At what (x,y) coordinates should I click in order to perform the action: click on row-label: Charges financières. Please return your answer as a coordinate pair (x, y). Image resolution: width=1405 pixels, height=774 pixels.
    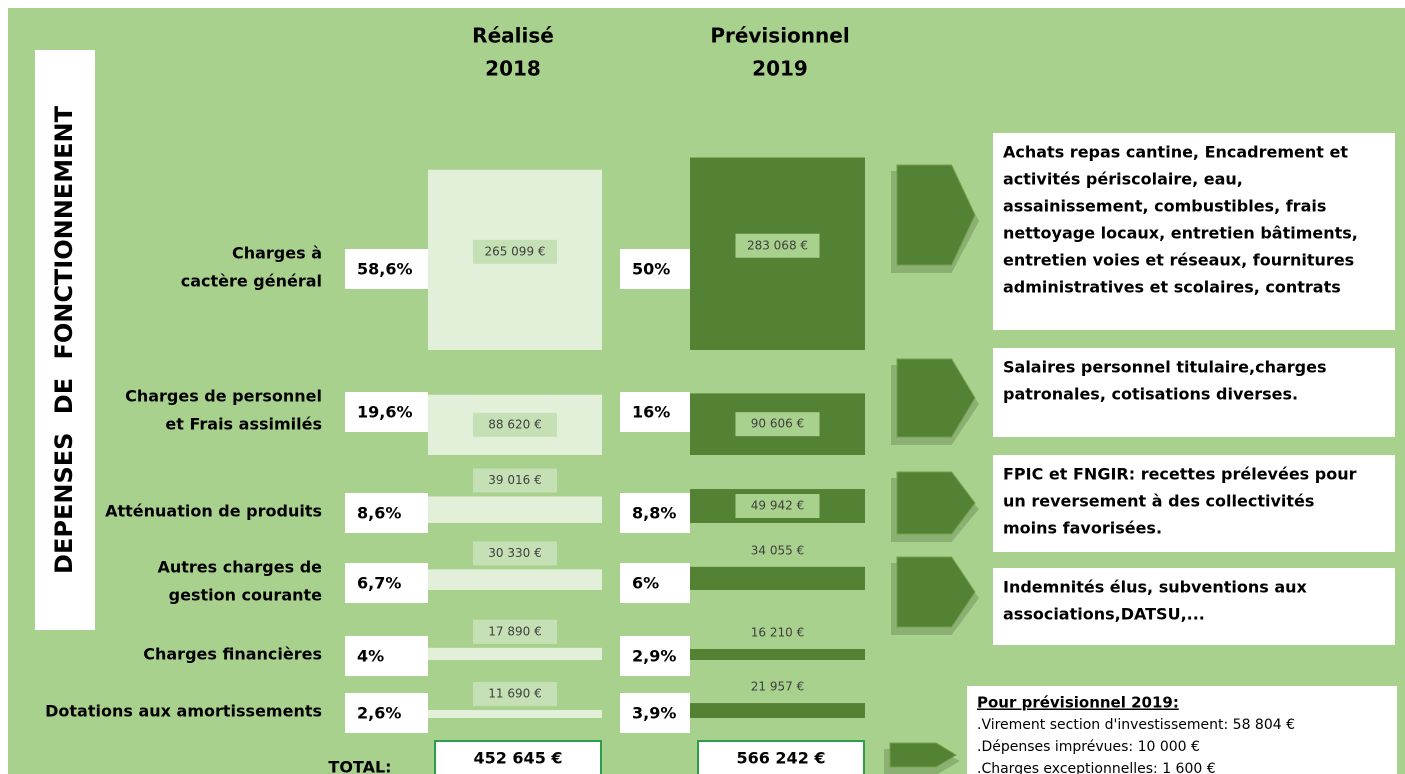
    Looking at the image, I should click on (232, 654).